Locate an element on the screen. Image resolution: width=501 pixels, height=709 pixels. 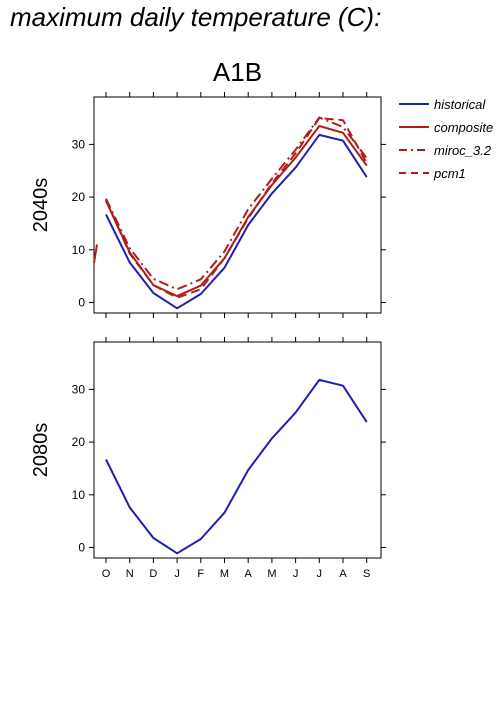
x-tick-label: O is located at coordinates (106, 574).